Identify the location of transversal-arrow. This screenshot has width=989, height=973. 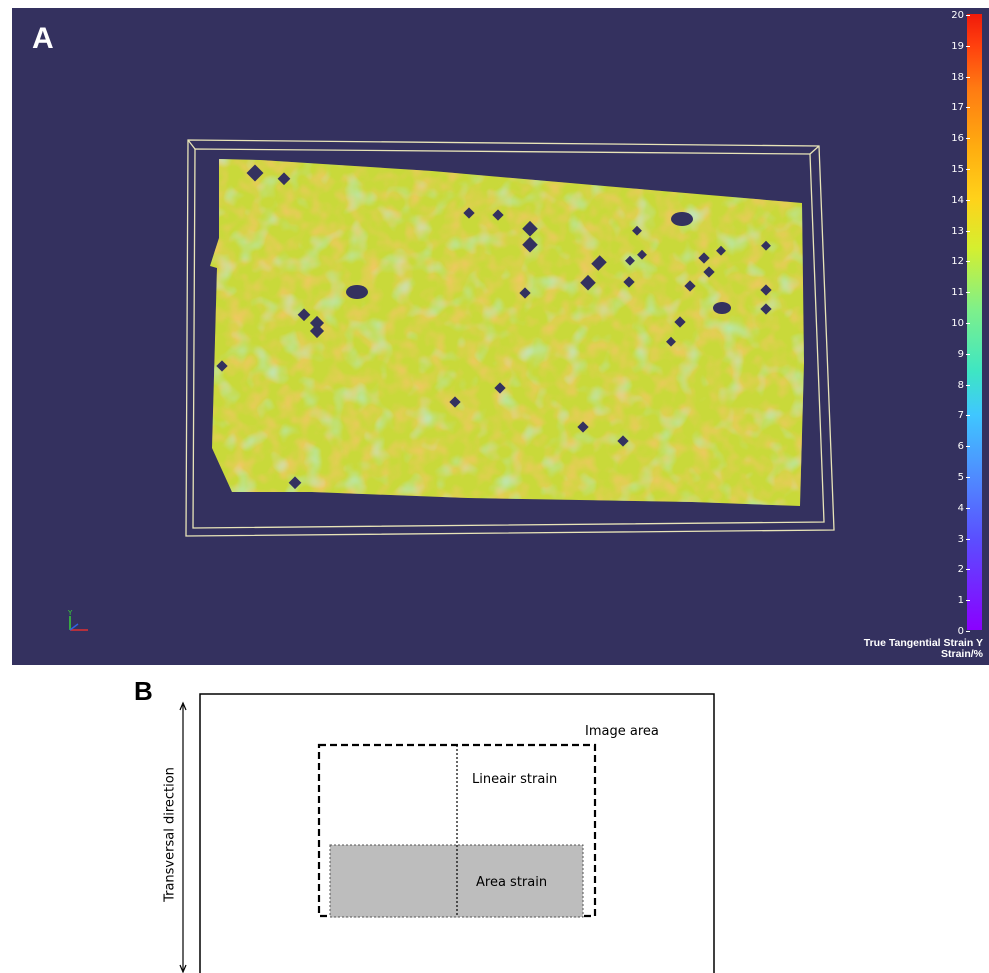
(183, 837).